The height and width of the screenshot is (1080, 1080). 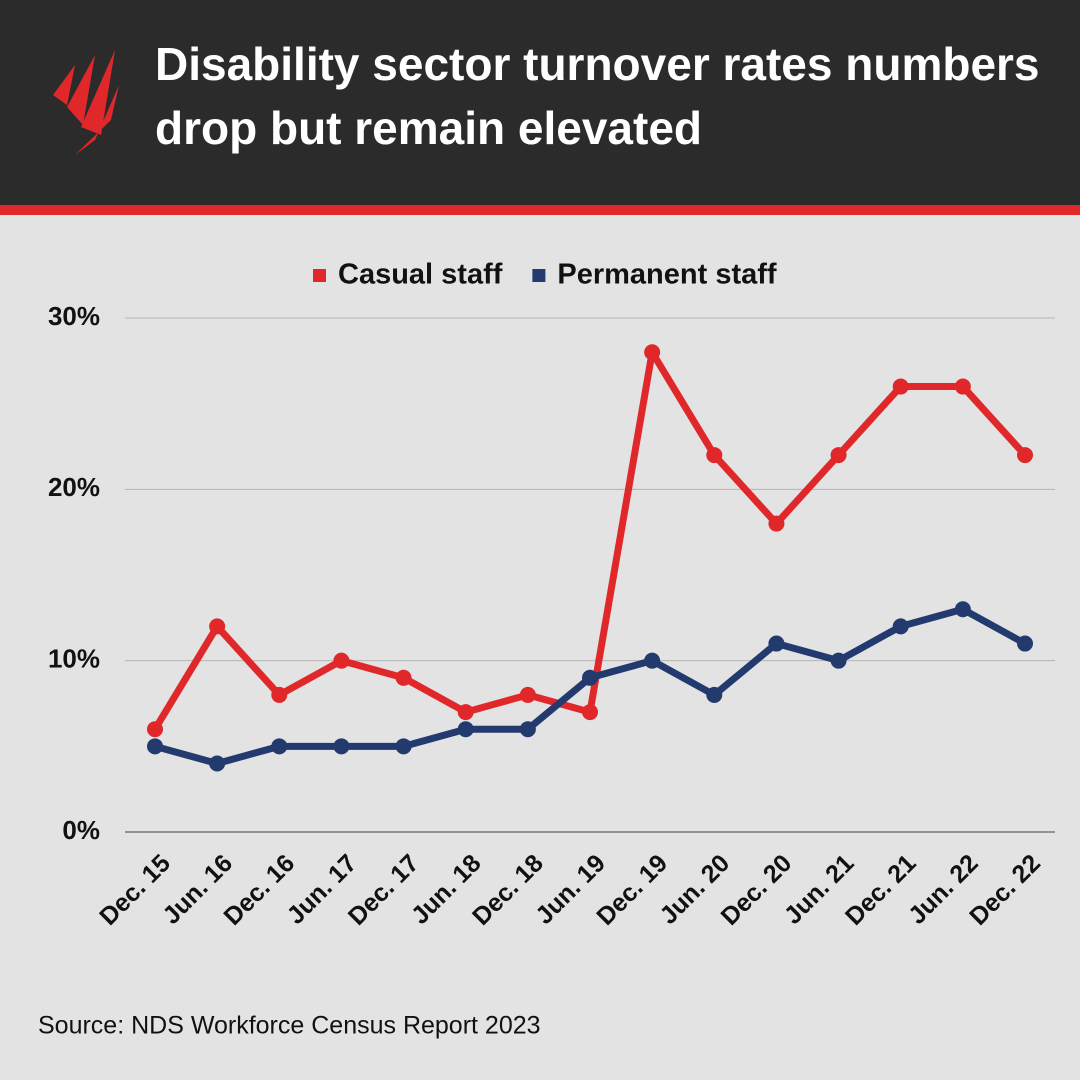 I want to click on x-tick-label: Dec. 15, so click(x=135, y=890).